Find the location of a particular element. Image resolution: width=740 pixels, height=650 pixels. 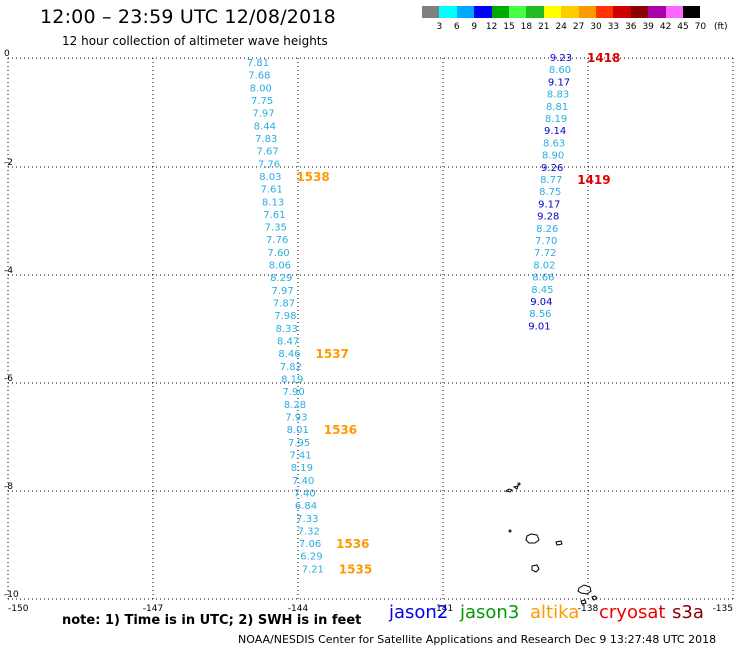

satellite-altika: altika is located at coordinates (555, 612).